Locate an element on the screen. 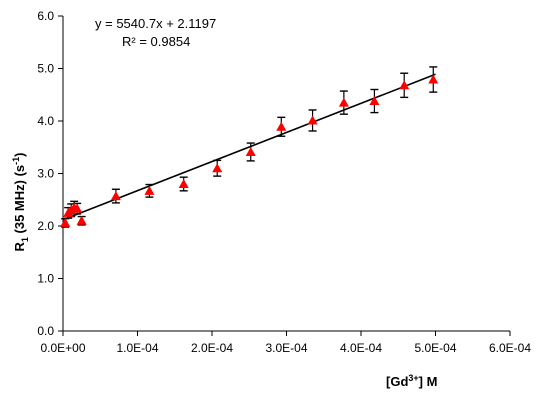 This screenshot has height=400, width=550. x-tick-label: 2.0E-04 is located at coordinates (212, 348).